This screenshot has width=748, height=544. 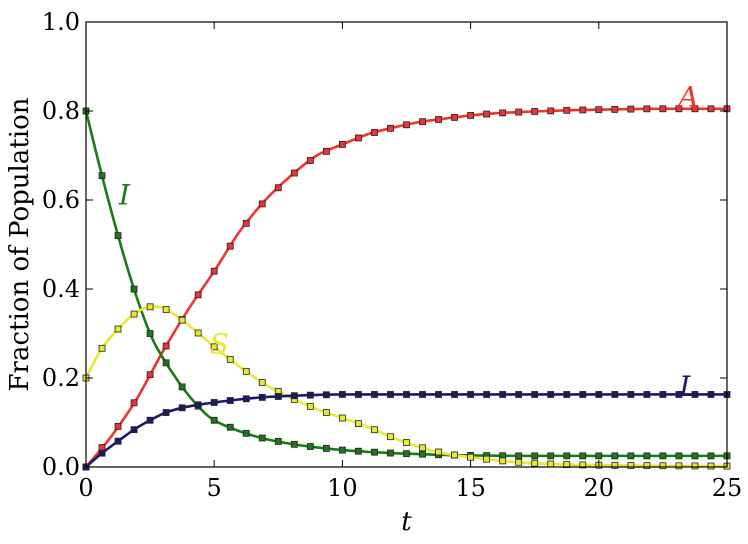 I want to click on x-tick-label: 5, so click(x=214, y=488).